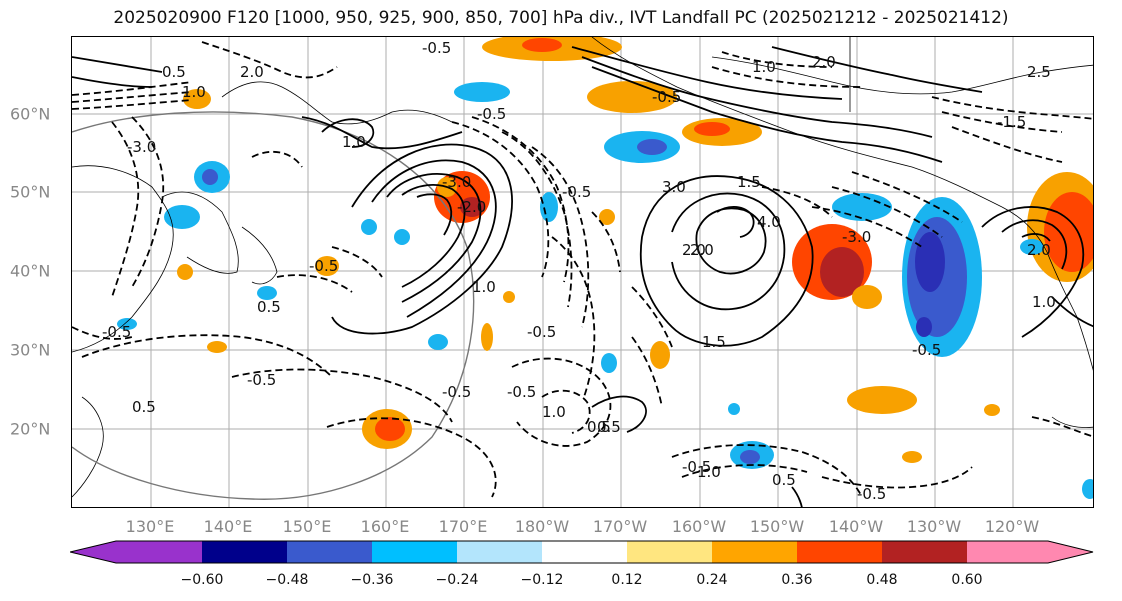 This screenshot has width=1122, height=601. I want to click on colorbar-tick: 0.48, so click(882, 580).